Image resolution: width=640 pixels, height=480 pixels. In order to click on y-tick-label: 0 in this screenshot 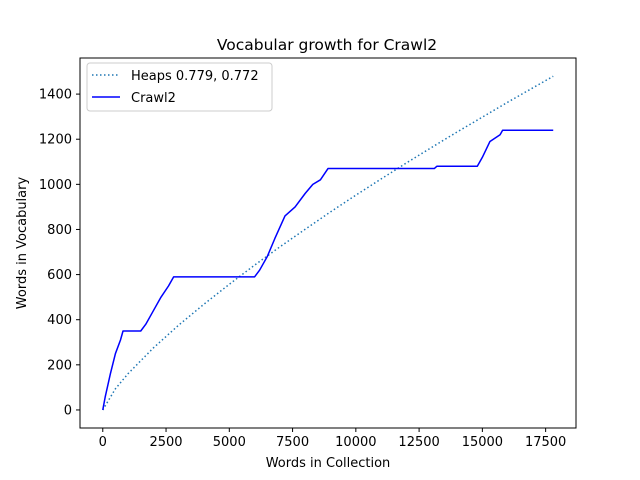, I will do `click(68, 410)`.